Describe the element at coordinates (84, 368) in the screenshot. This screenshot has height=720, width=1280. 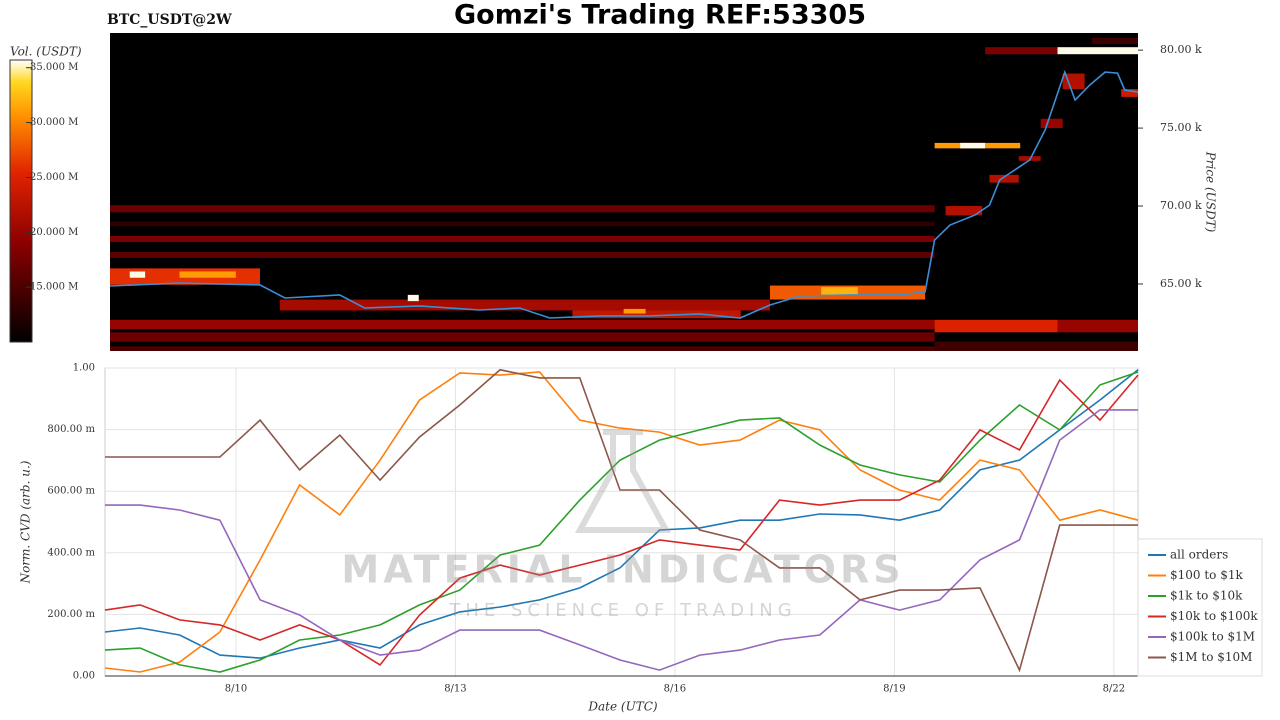
I see `y-tick-label: 1.00` at that location.